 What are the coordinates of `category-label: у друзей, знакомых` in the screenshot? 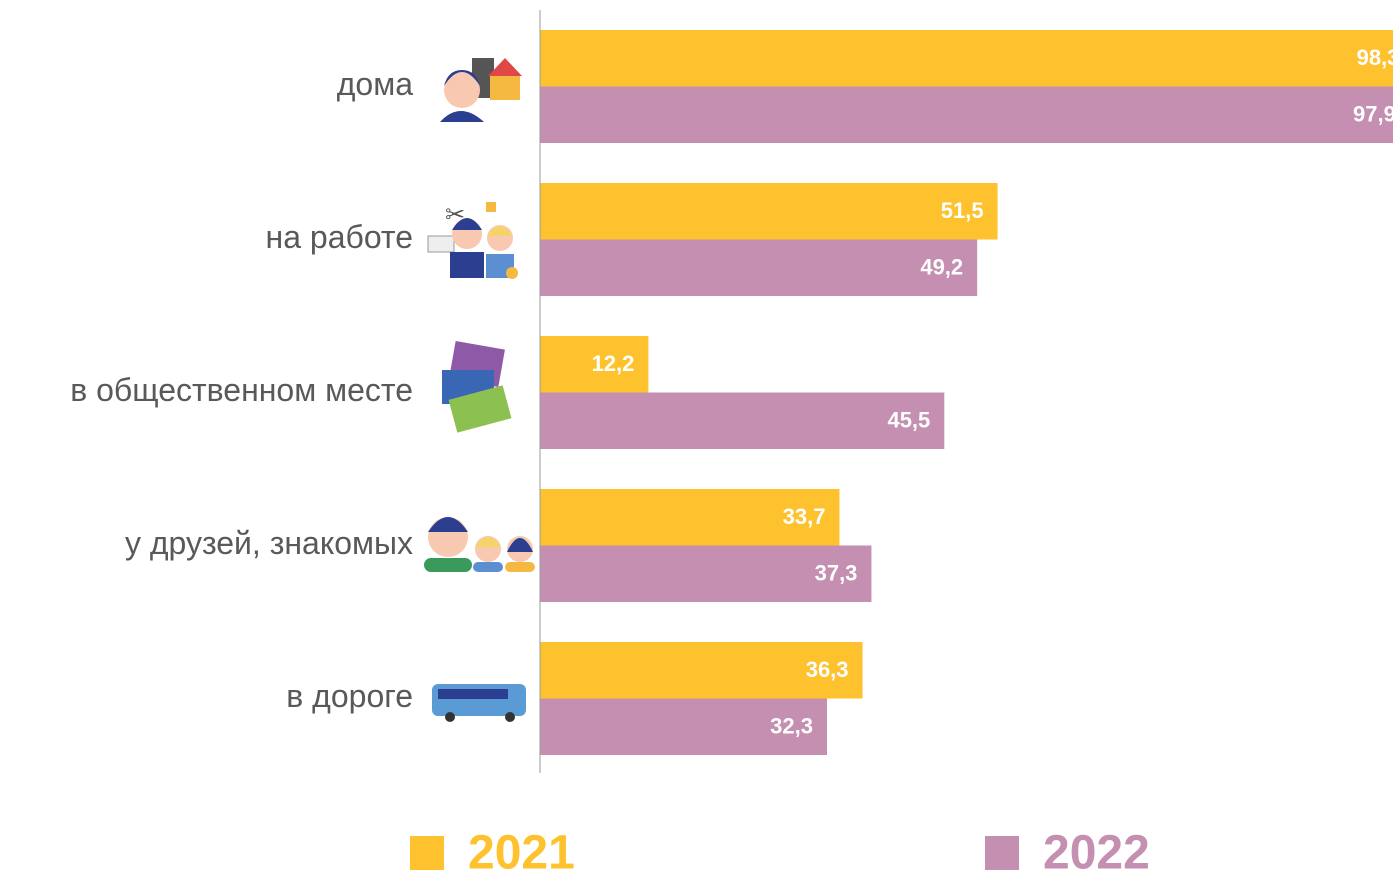 It's located at (269, 543).